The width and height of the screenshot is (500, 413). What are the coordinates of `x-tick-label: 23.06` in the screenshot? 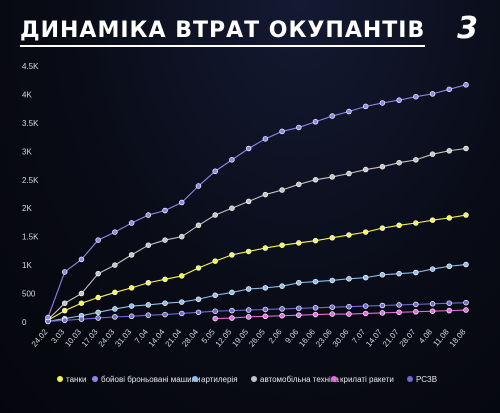 It's located at (324, 338).